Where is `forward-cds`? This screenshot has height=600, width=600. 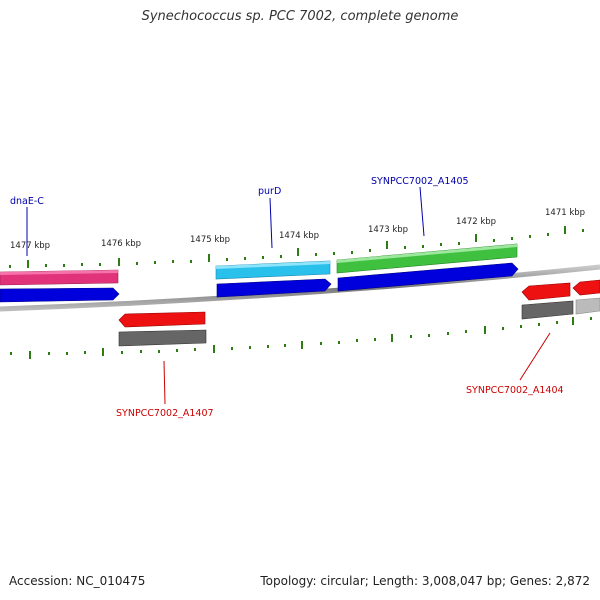 forward-cds is located at coordinates (259, 282).